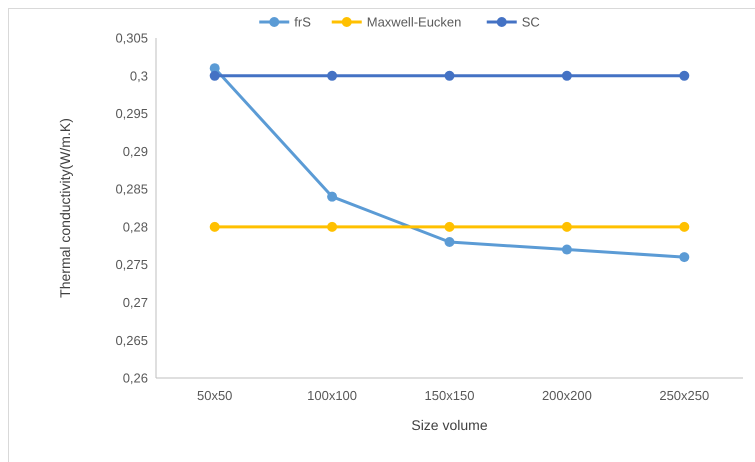 The height and width of the screenshot is (462, 755). Describe the element at coordinates (131, 340) in the screenshot. I see `y-tick-label: 0,265` at that location.